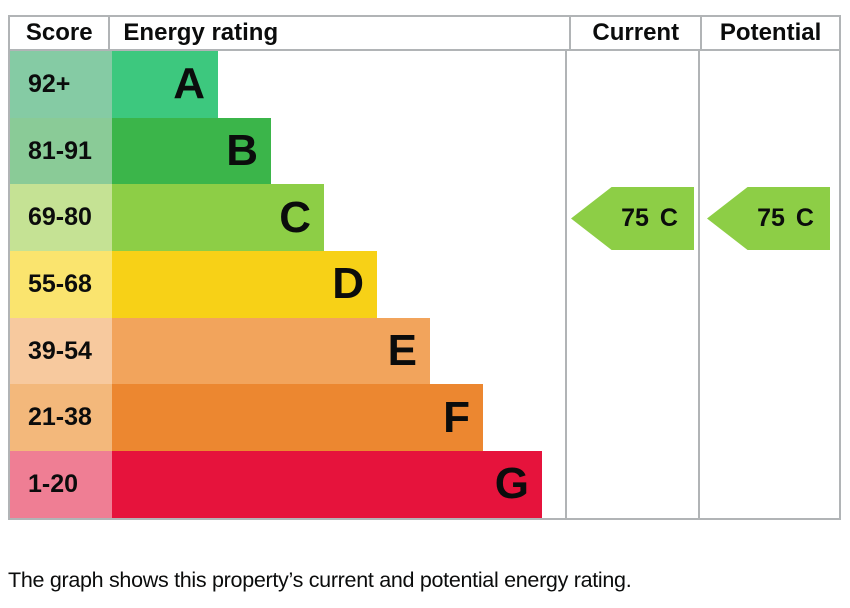  What do you see at coordinates (424, 218) in the screenshot?
I see `band-row-c: 69-80 C` at bounding box center [424, 218].